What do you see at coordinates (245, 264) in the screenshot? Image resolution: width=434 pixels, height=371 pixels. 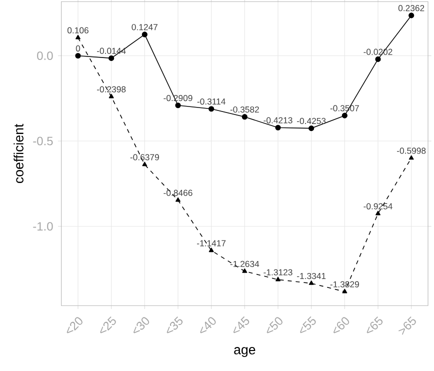 I see `data-label: -1.2634` at bounding box center [245, 264].